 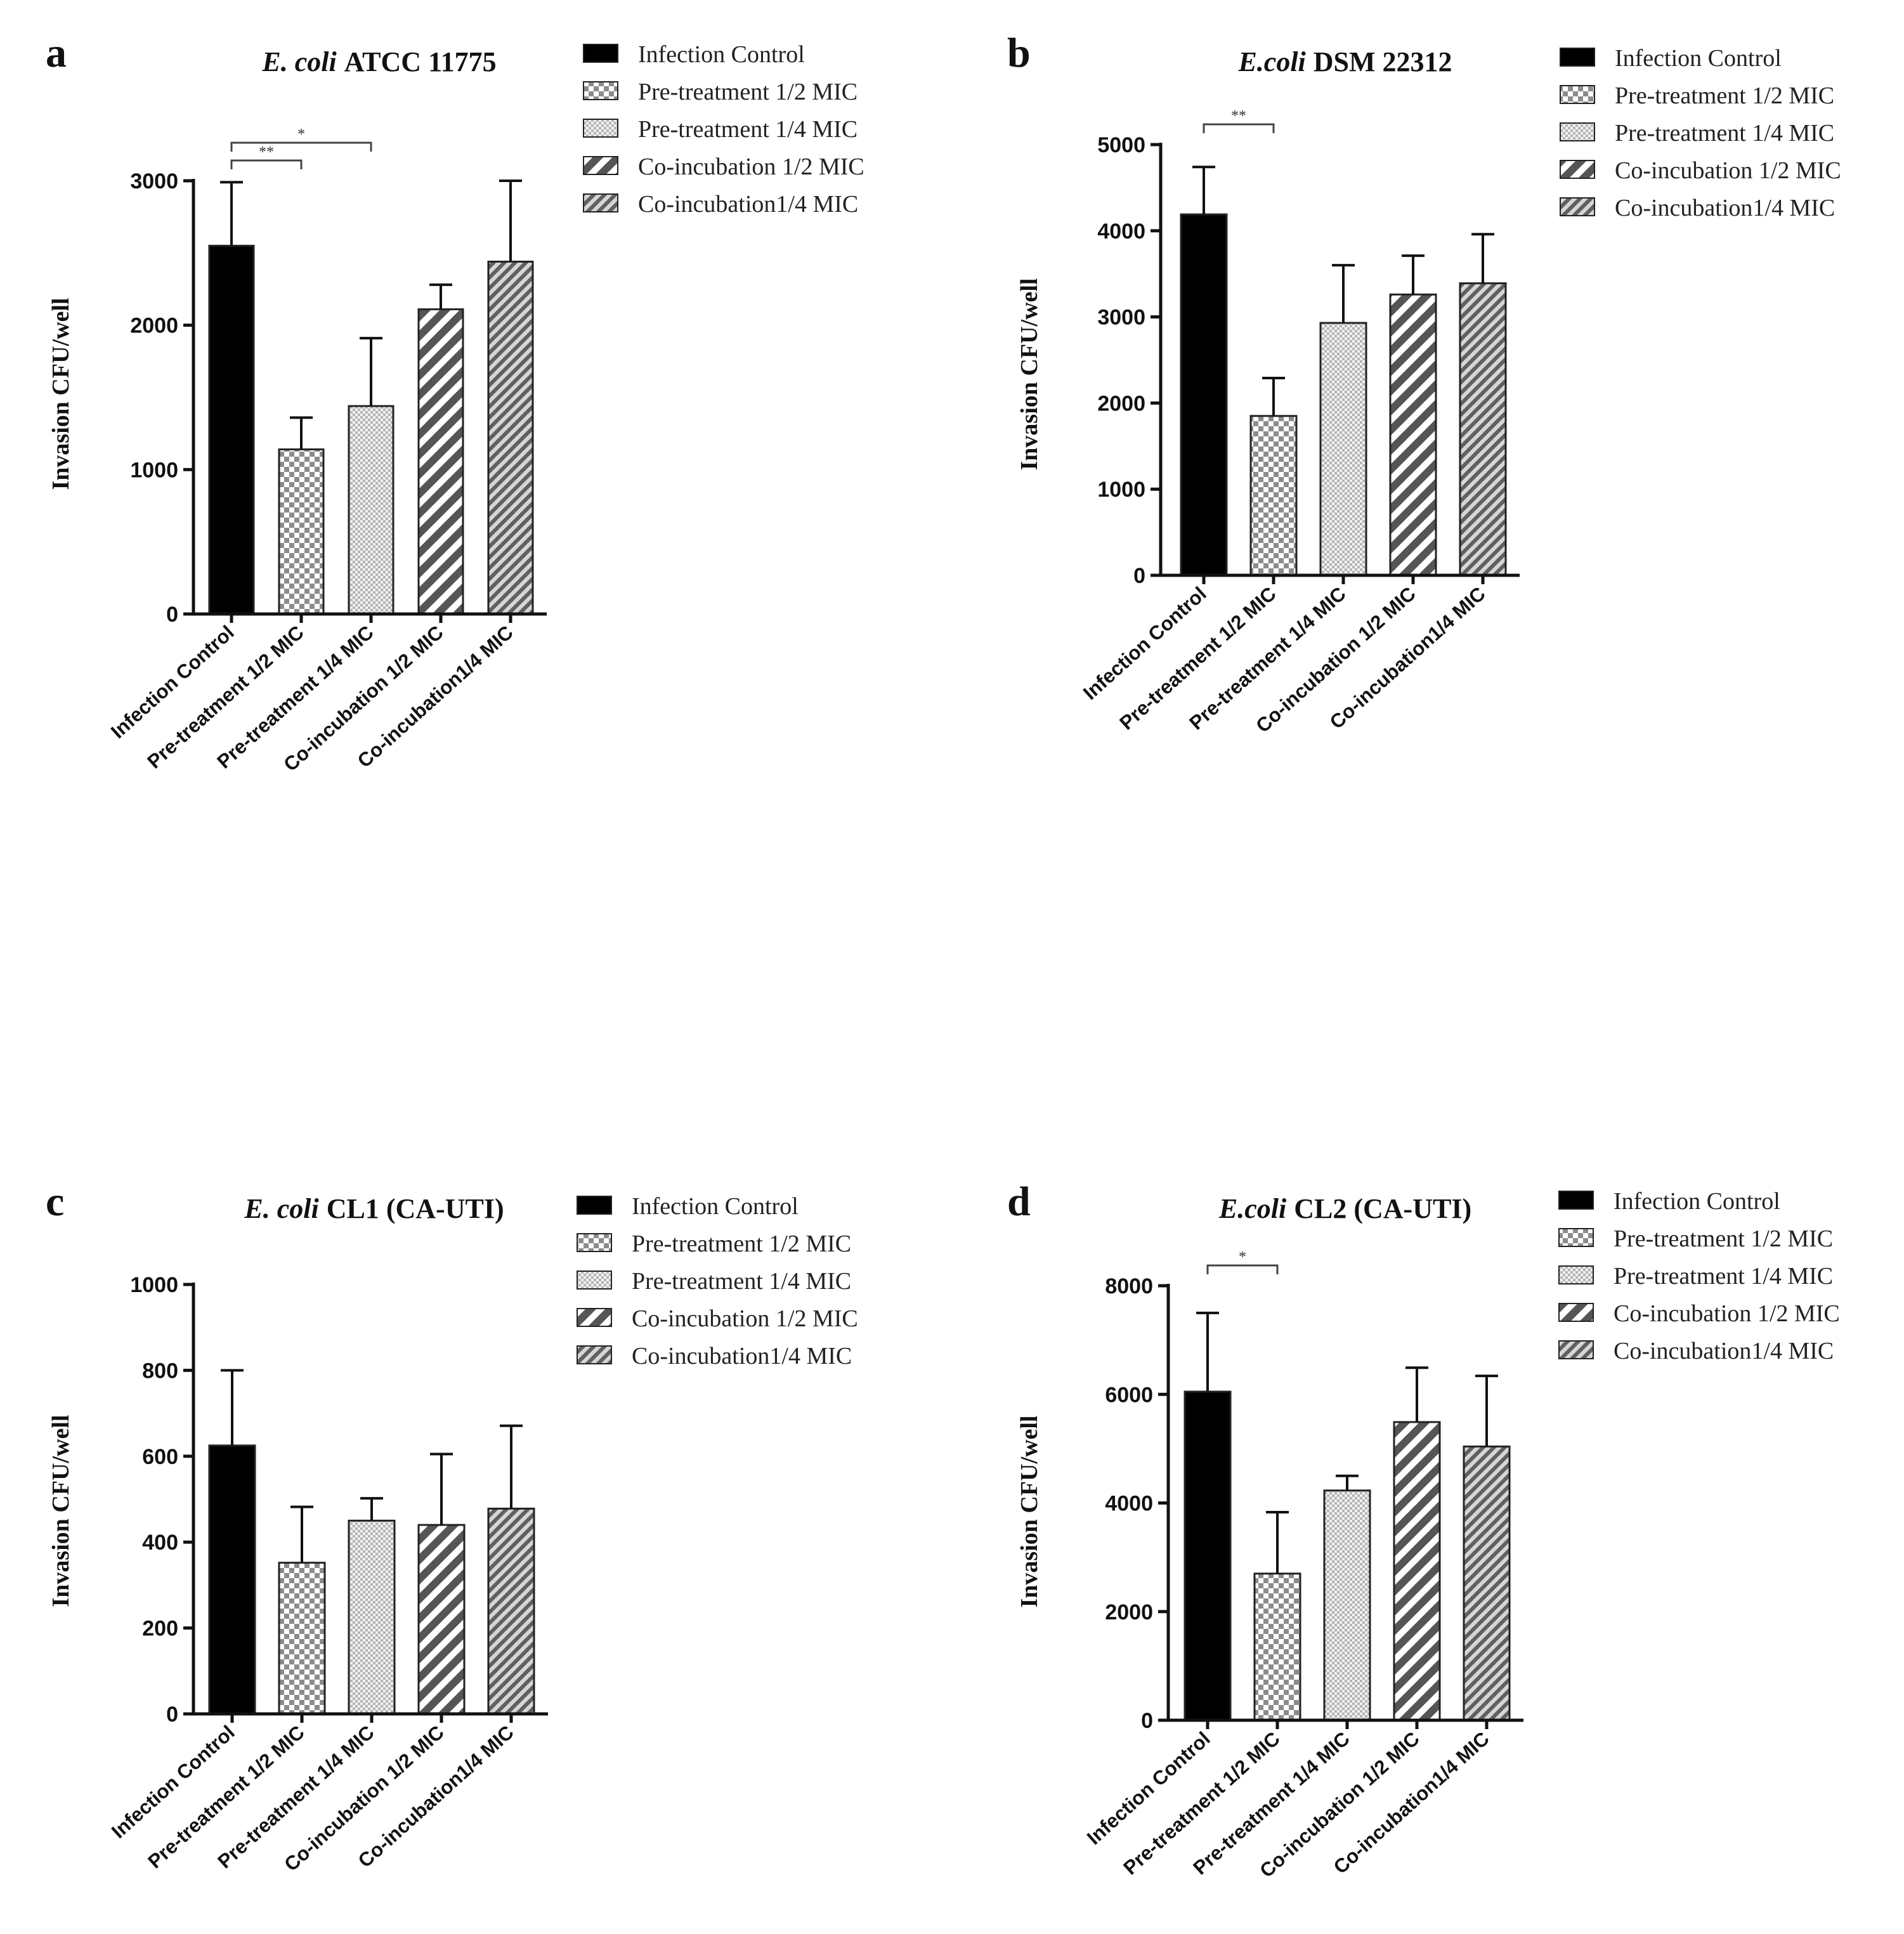 I want to click on chart-title: E.coli DSM 22312, so click(x=1344, y=61).